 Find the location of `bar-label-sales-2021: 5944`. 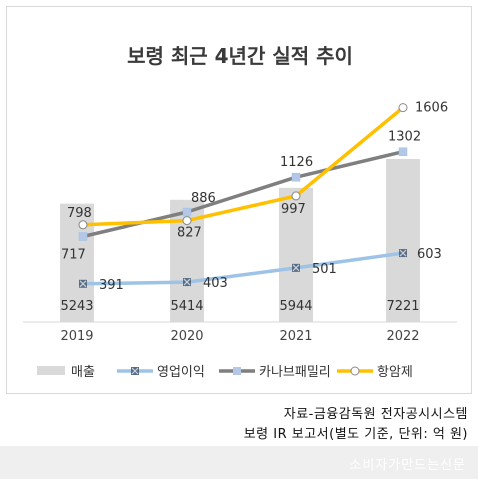

bar-label-sales-2021: 5944 is located at coordinates (295, 306).